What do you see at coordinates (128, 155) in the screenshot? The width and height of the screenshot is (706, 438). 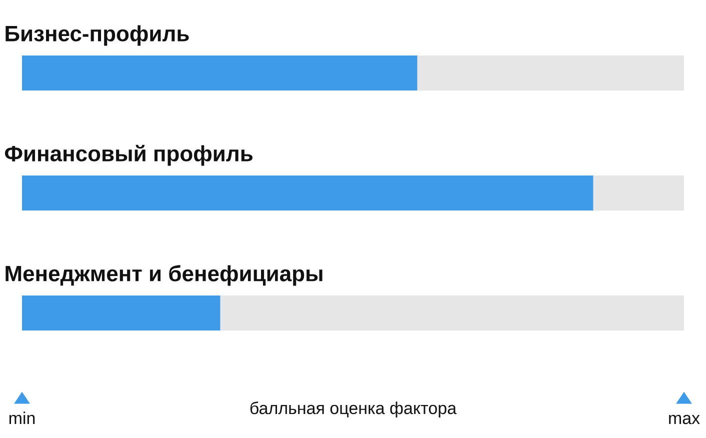 I see `y-tick-label: Финансовый профиль` at bounding box center [128, 155].